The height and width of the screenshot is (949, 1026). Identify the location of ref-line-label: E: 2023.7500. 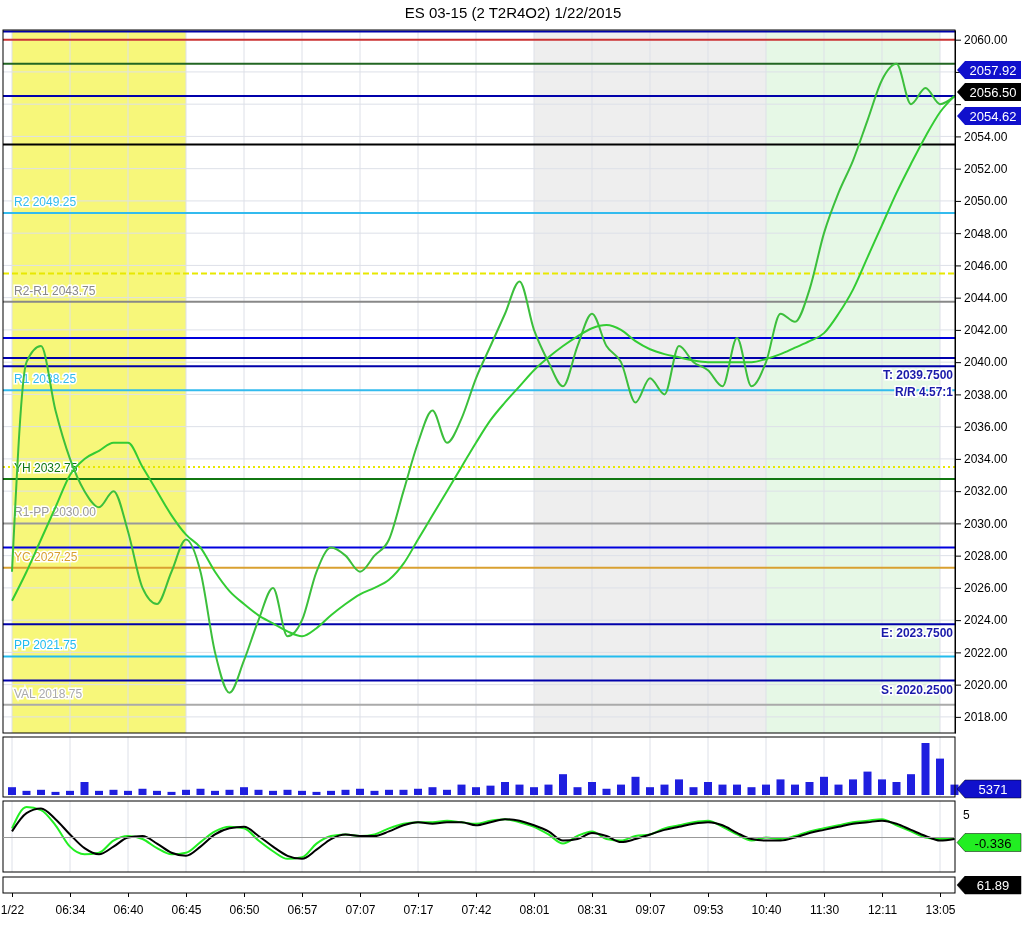
(917, 633).